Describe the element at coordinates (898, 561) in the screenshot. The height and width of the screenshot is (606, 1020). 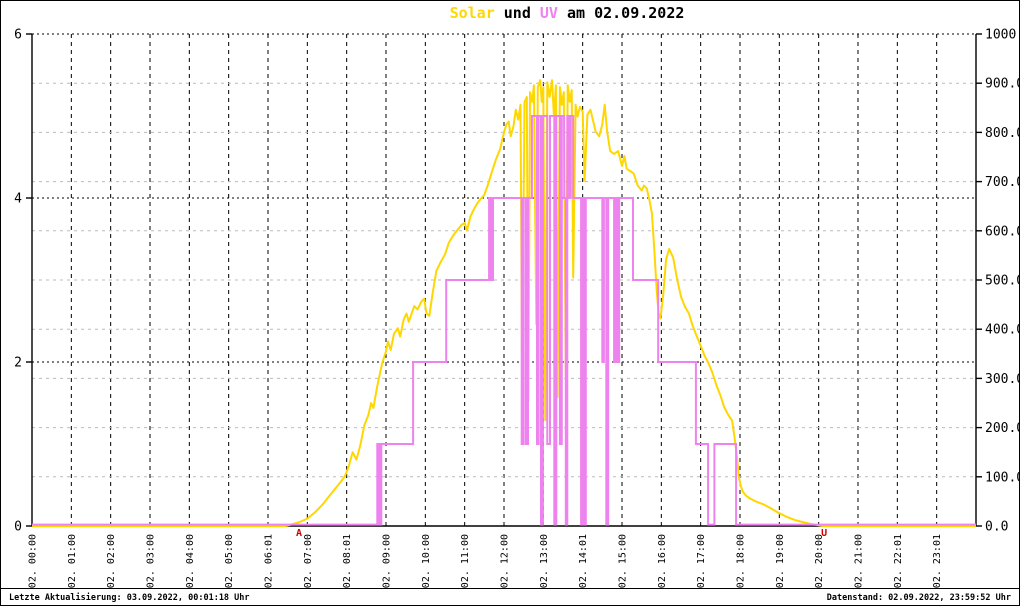
I see `x-tick-label: 02. 22:01` at that location.